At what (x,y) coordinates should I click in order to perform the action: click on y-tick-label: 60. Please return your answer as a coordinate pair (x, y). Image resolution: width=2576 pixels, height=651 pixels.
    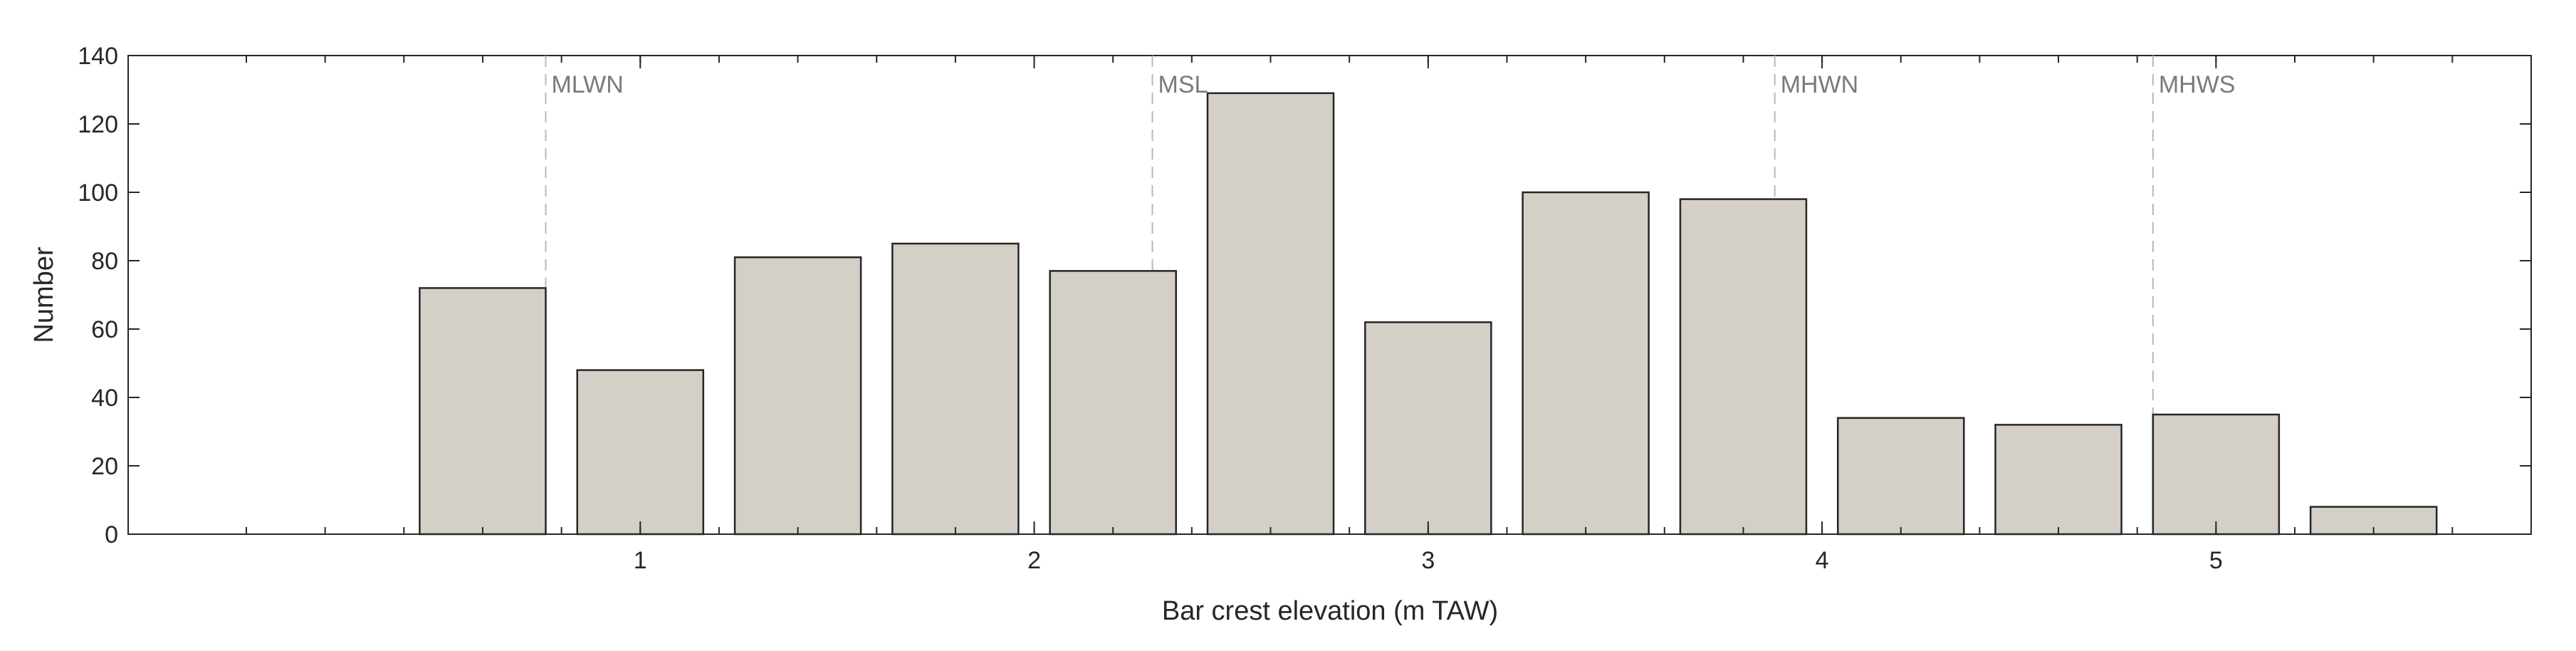
    Looking at the image, I should click on (104, 329).